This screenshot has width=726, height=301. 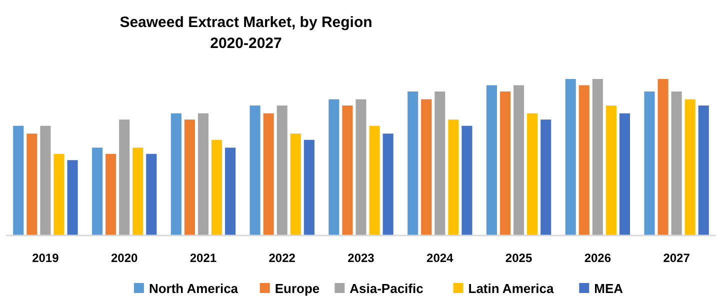 I want to click on x-tick-label: 2021, so click(x=203, y=258).